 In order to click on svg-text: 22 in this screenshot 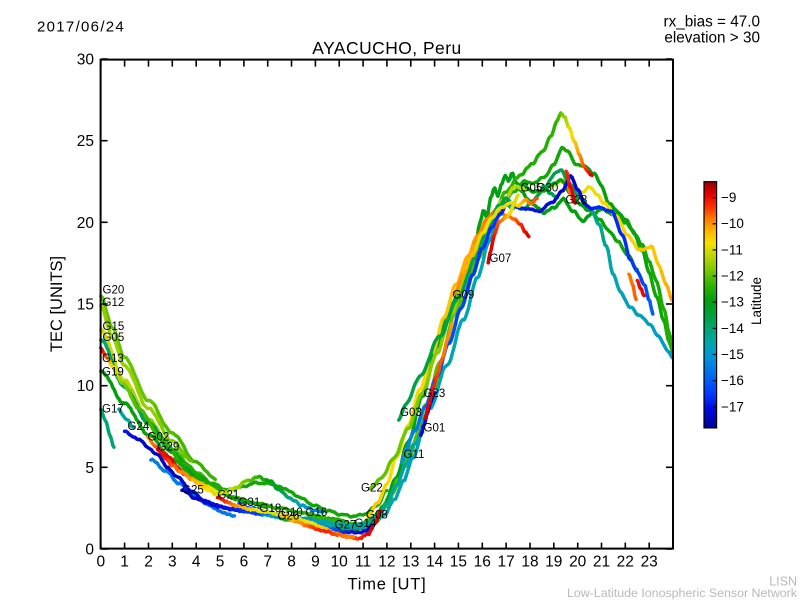, I will do `click(625, 562)`.